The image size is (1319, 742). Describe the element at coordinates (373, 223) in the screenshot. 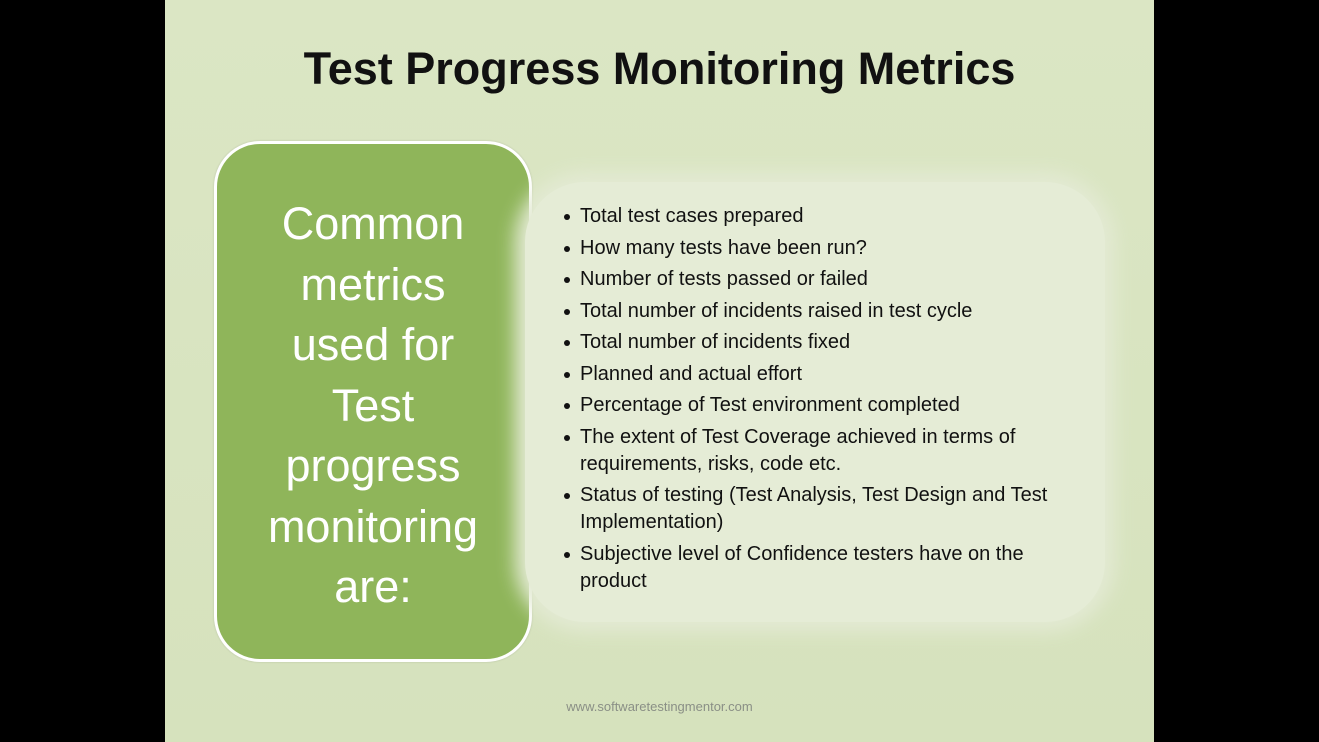

I see `highlight-line: Common` at that location.